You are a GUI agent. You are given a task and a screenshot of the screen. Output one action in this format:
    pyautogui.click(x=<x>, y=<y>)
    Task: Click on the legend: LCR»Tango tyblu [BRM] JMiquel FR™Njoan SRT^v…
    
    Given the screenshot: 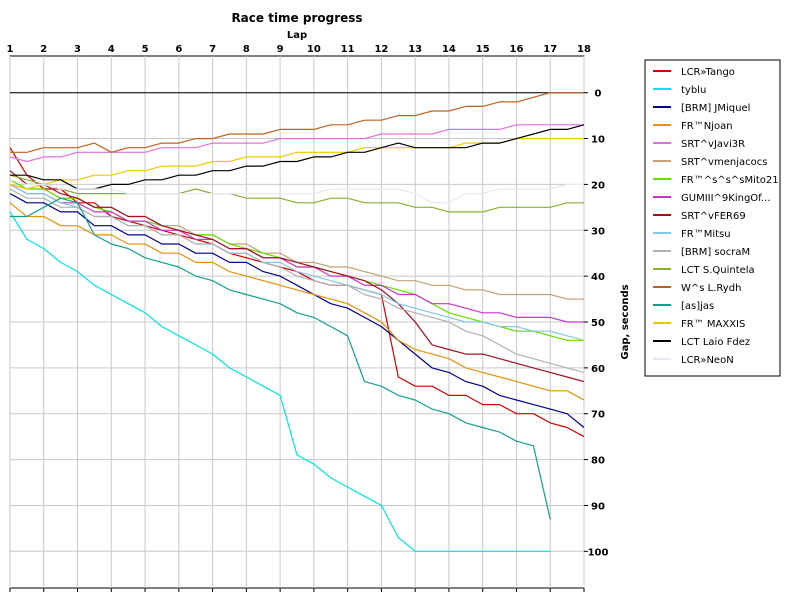 What is the action you would take?
    pyautogui.click(x=712, y=218)
    